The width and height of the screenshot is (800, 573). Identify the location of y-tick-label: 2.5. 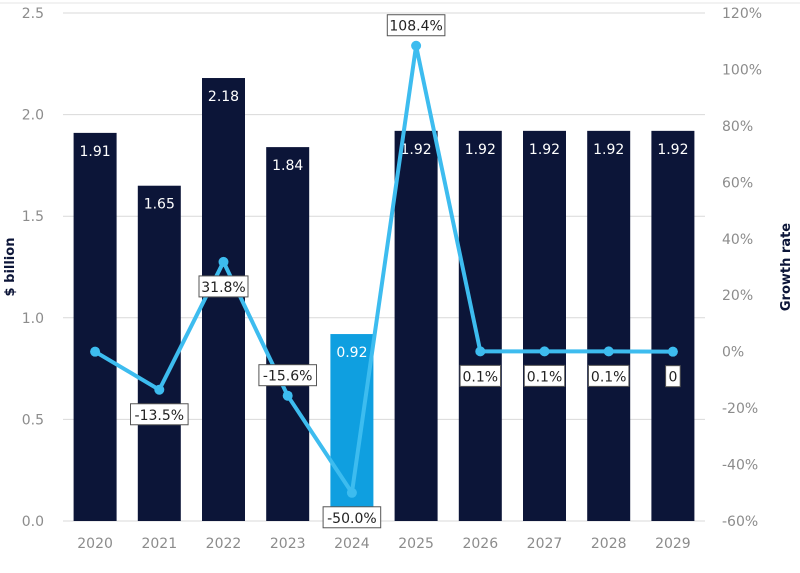
(33, 14).